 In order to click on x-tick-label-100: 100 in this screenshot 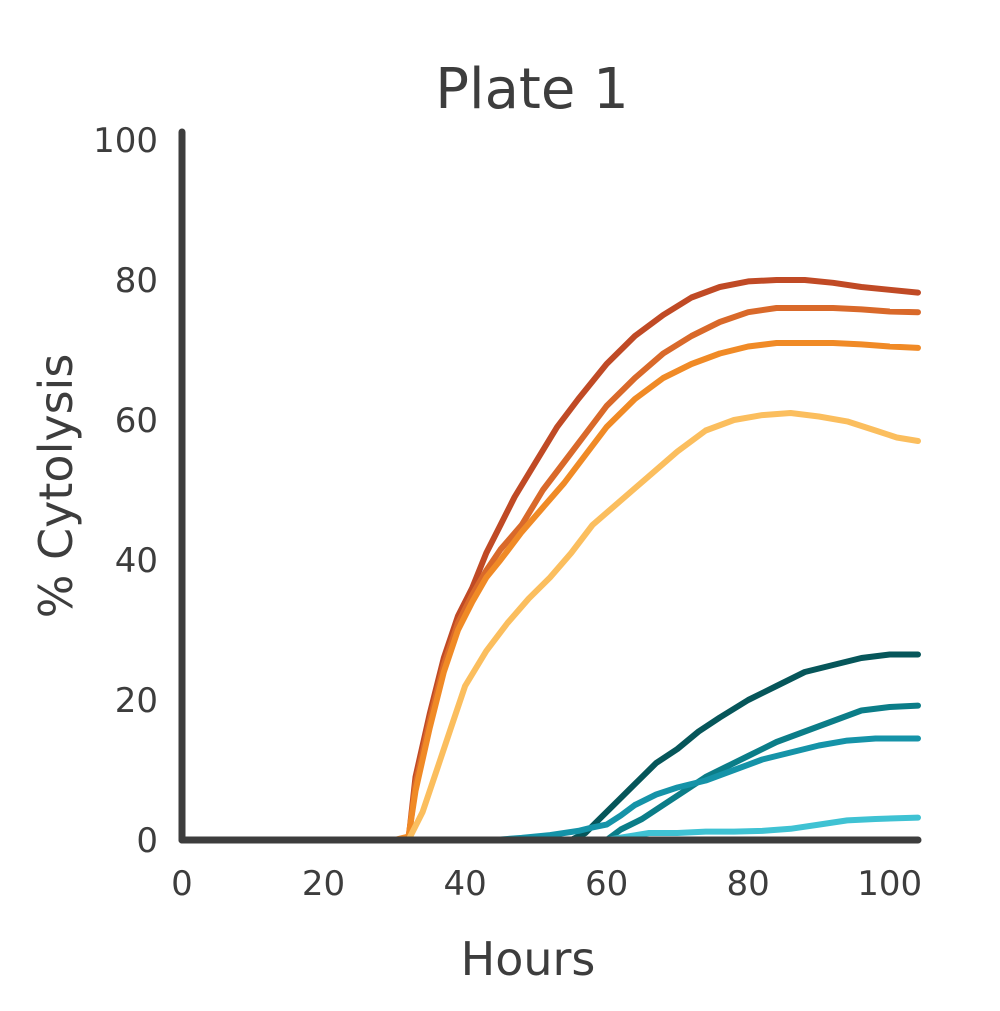, I will do `click(889, 884)`.